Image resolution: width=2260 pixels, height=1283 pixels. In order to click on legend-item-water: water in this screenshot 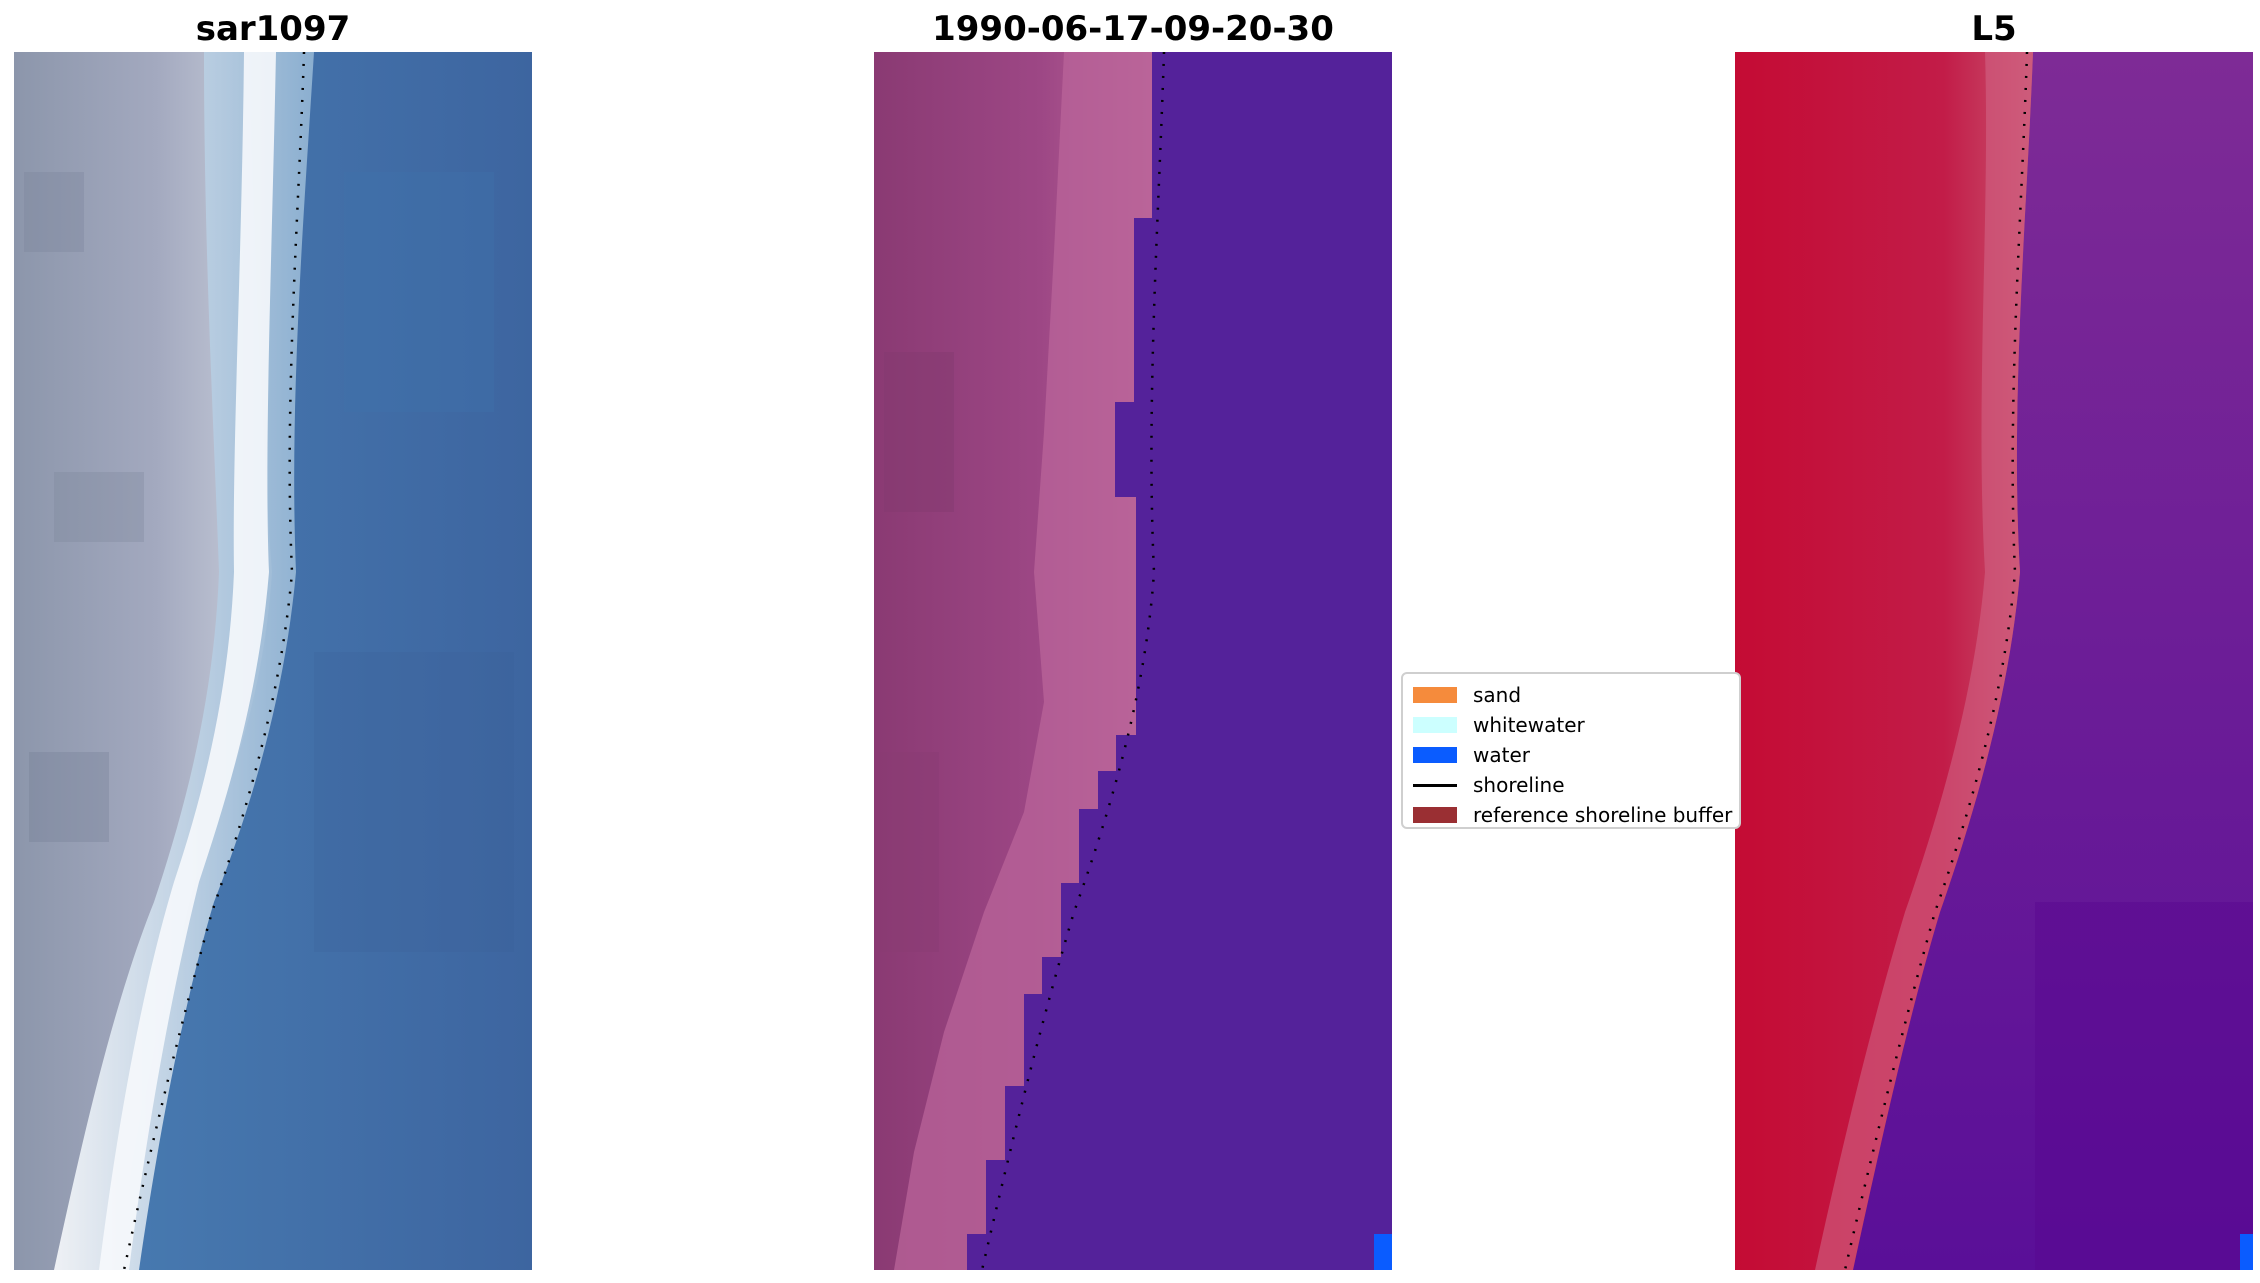, I will do `click(1571, 755)`.